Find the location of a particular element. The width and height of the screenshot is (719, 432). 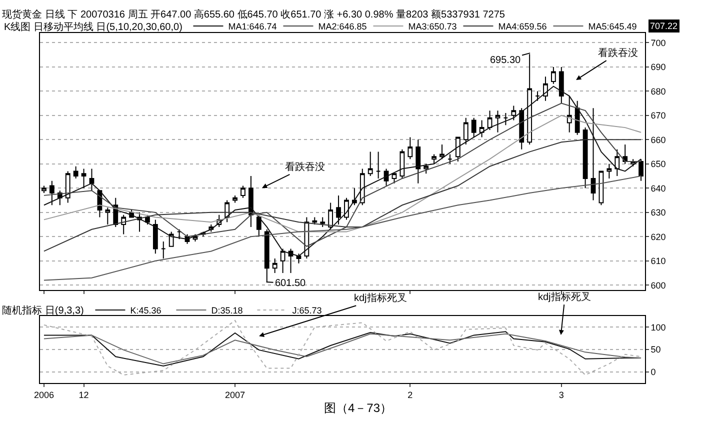

x-tick-label: 2007 is located at coordinates (235, 395).